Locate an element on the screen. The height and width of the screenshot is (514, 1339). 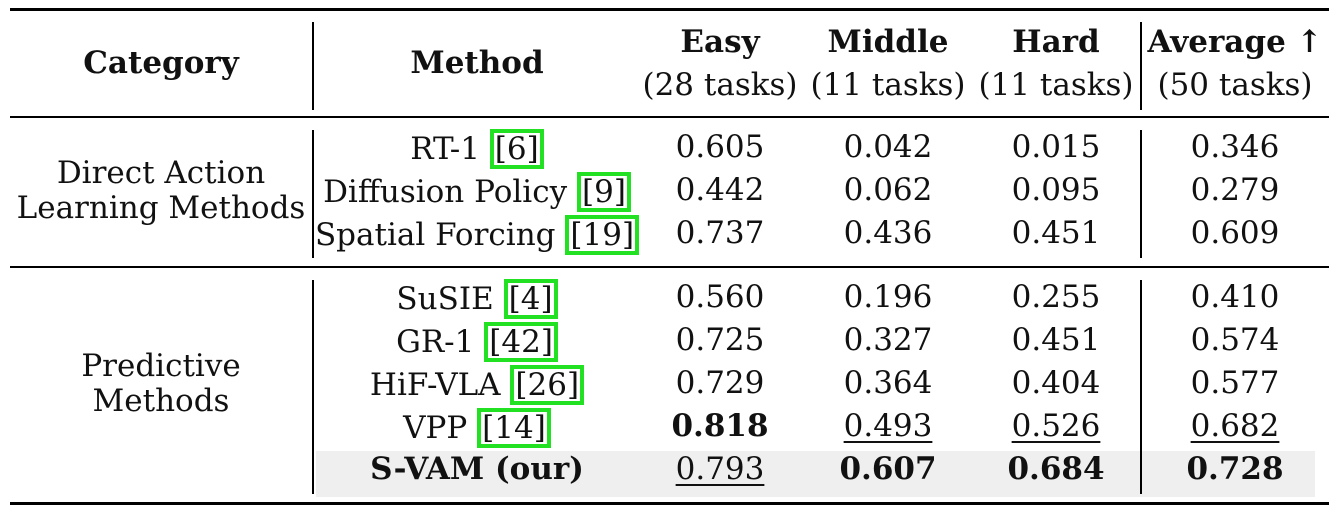
header-col-average-sub: (50 tasks) is located at coordinates (1235, 85).